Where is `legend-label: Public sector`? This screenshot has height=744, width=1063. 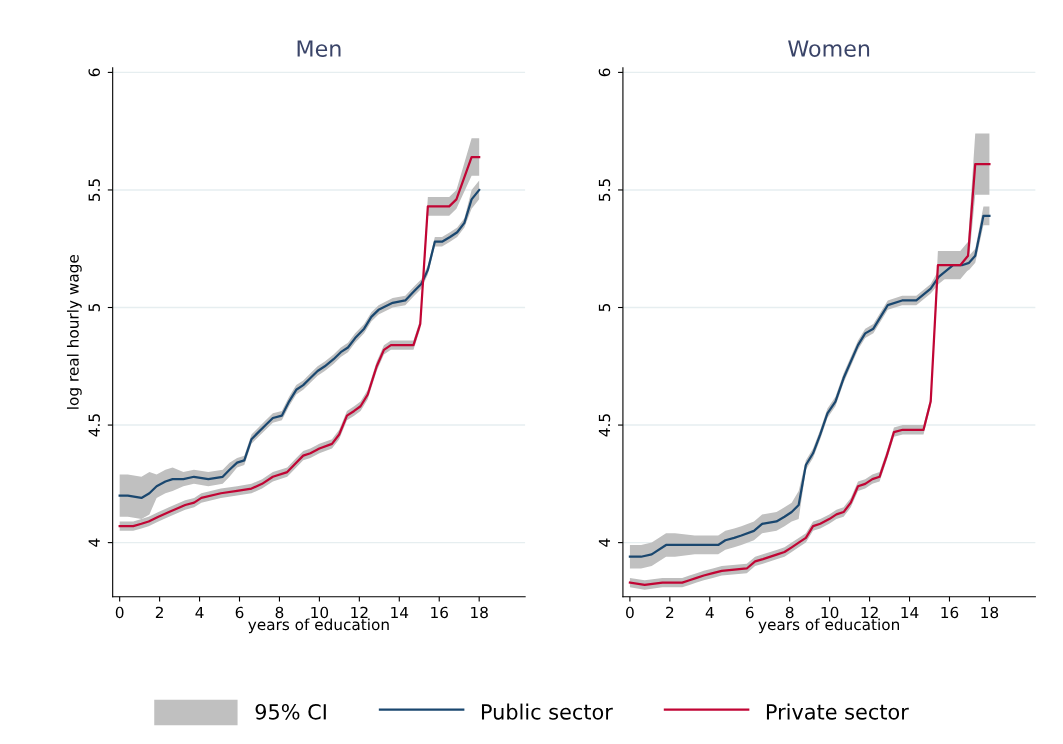 legend-label: Public sector is located at coordinates (547, 711).